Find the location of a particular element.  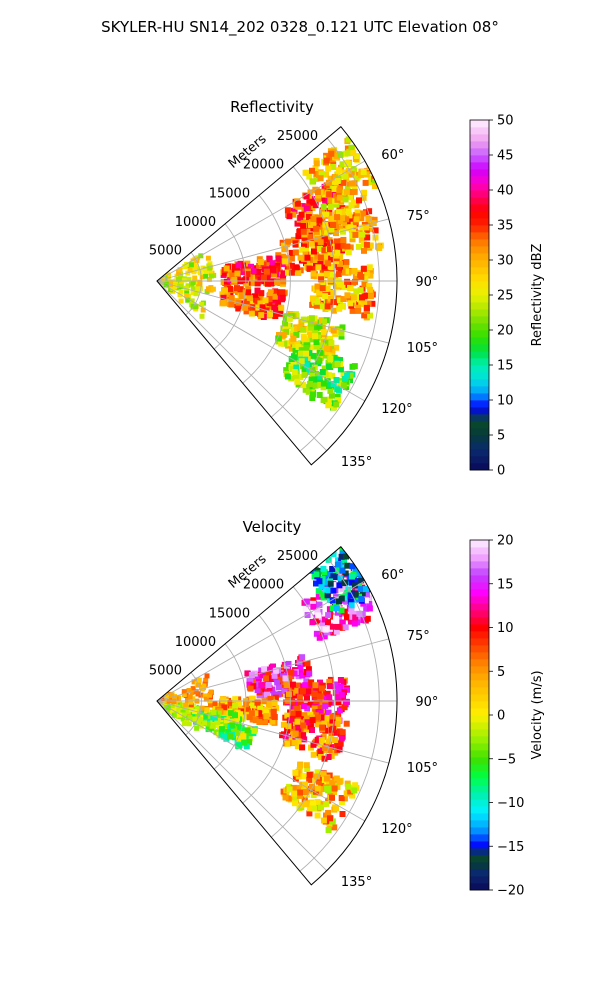

azimuth-tick-label: 90° is located at coordinates (426, 282).